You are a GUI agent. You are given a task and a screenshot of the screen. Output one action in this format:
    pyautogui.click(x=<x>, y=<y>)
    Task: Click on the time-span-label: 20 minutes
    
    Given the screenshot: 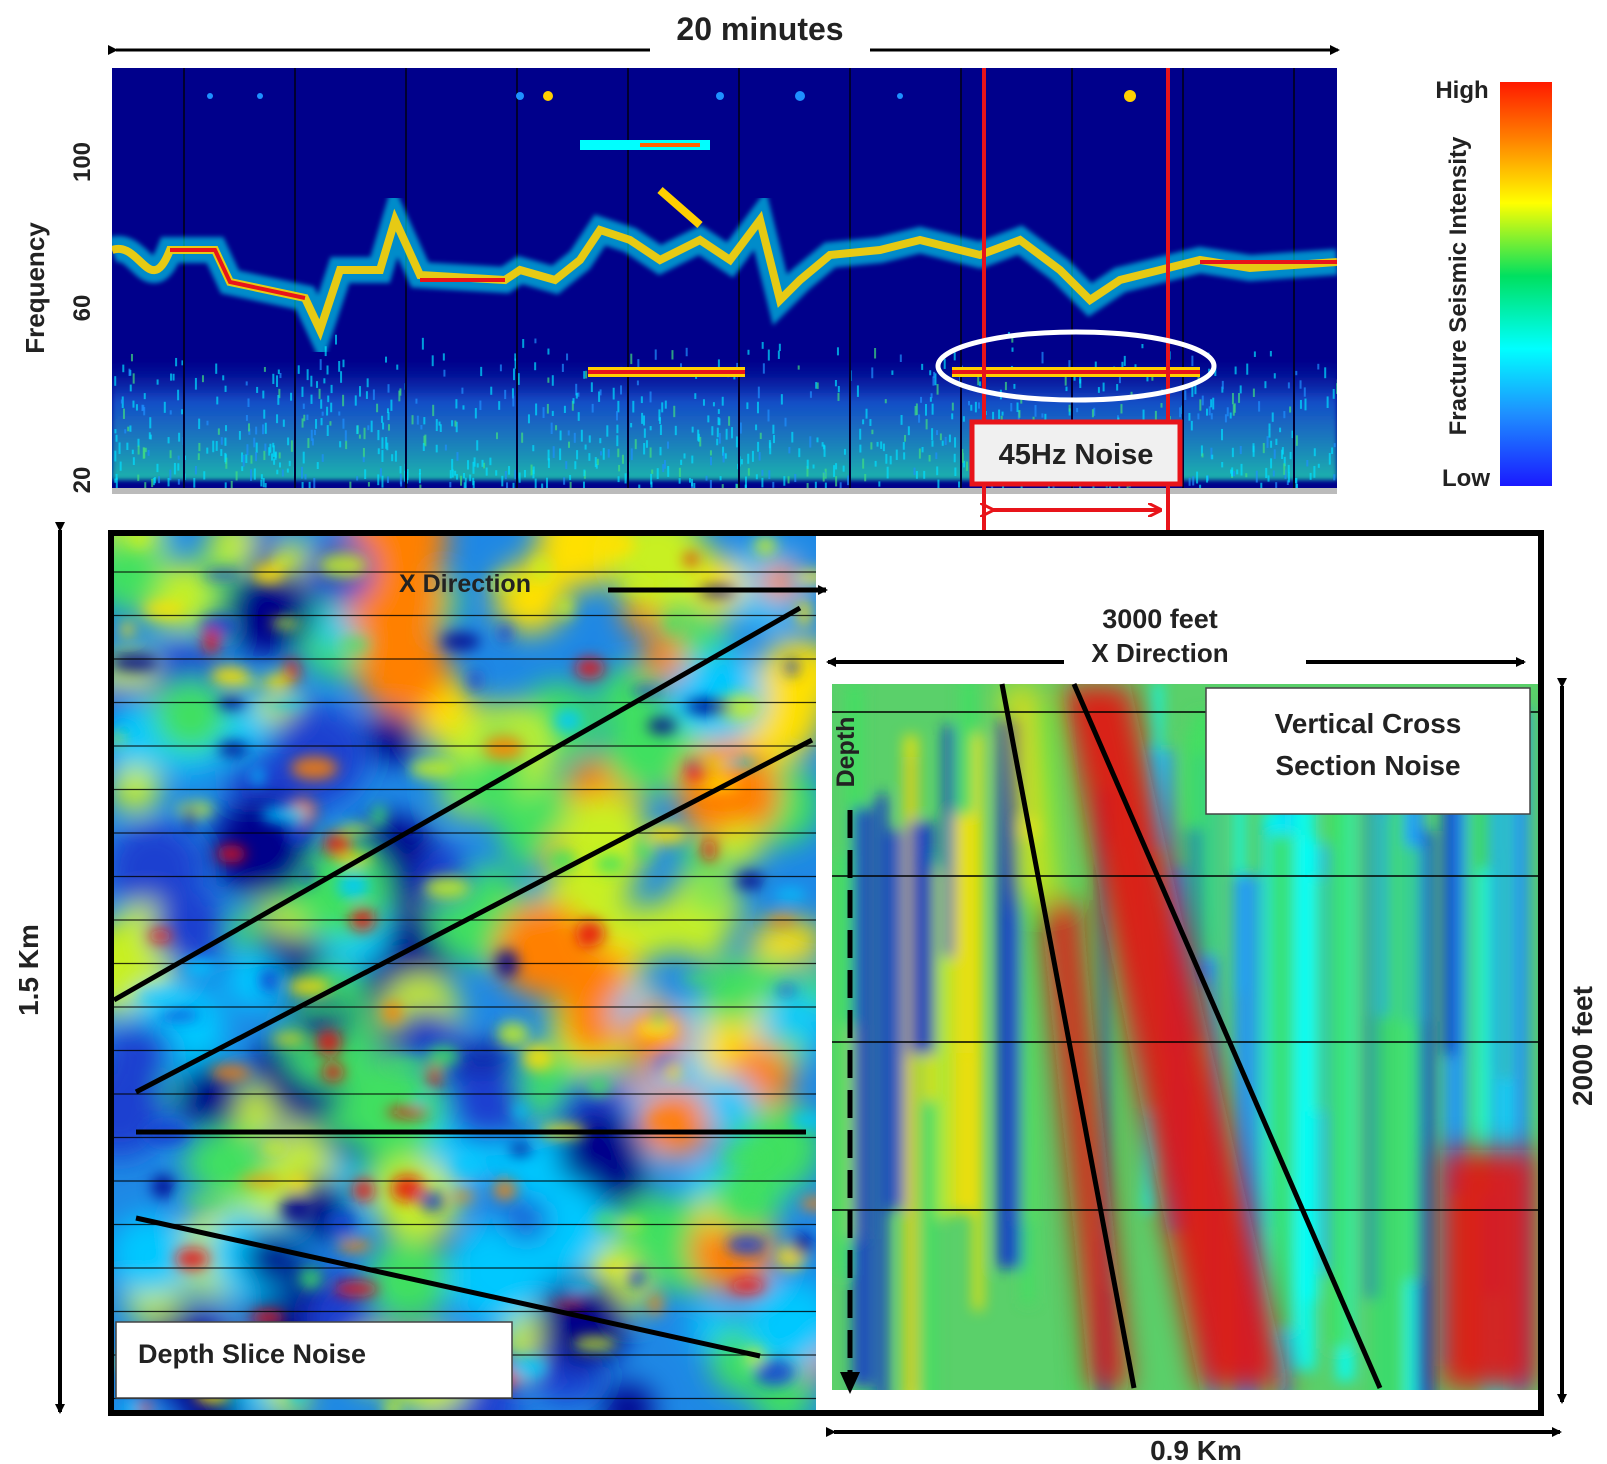 What is the action you would take?
    pyautogui.click(x=759, y=29)
    